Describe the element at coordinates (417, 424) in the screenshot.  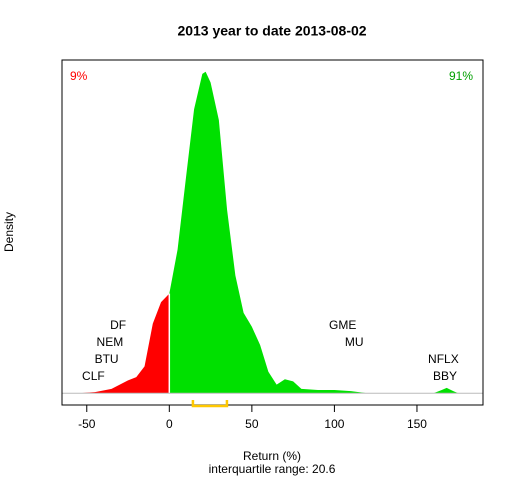
I see `x-tick-label: 150` at that location.